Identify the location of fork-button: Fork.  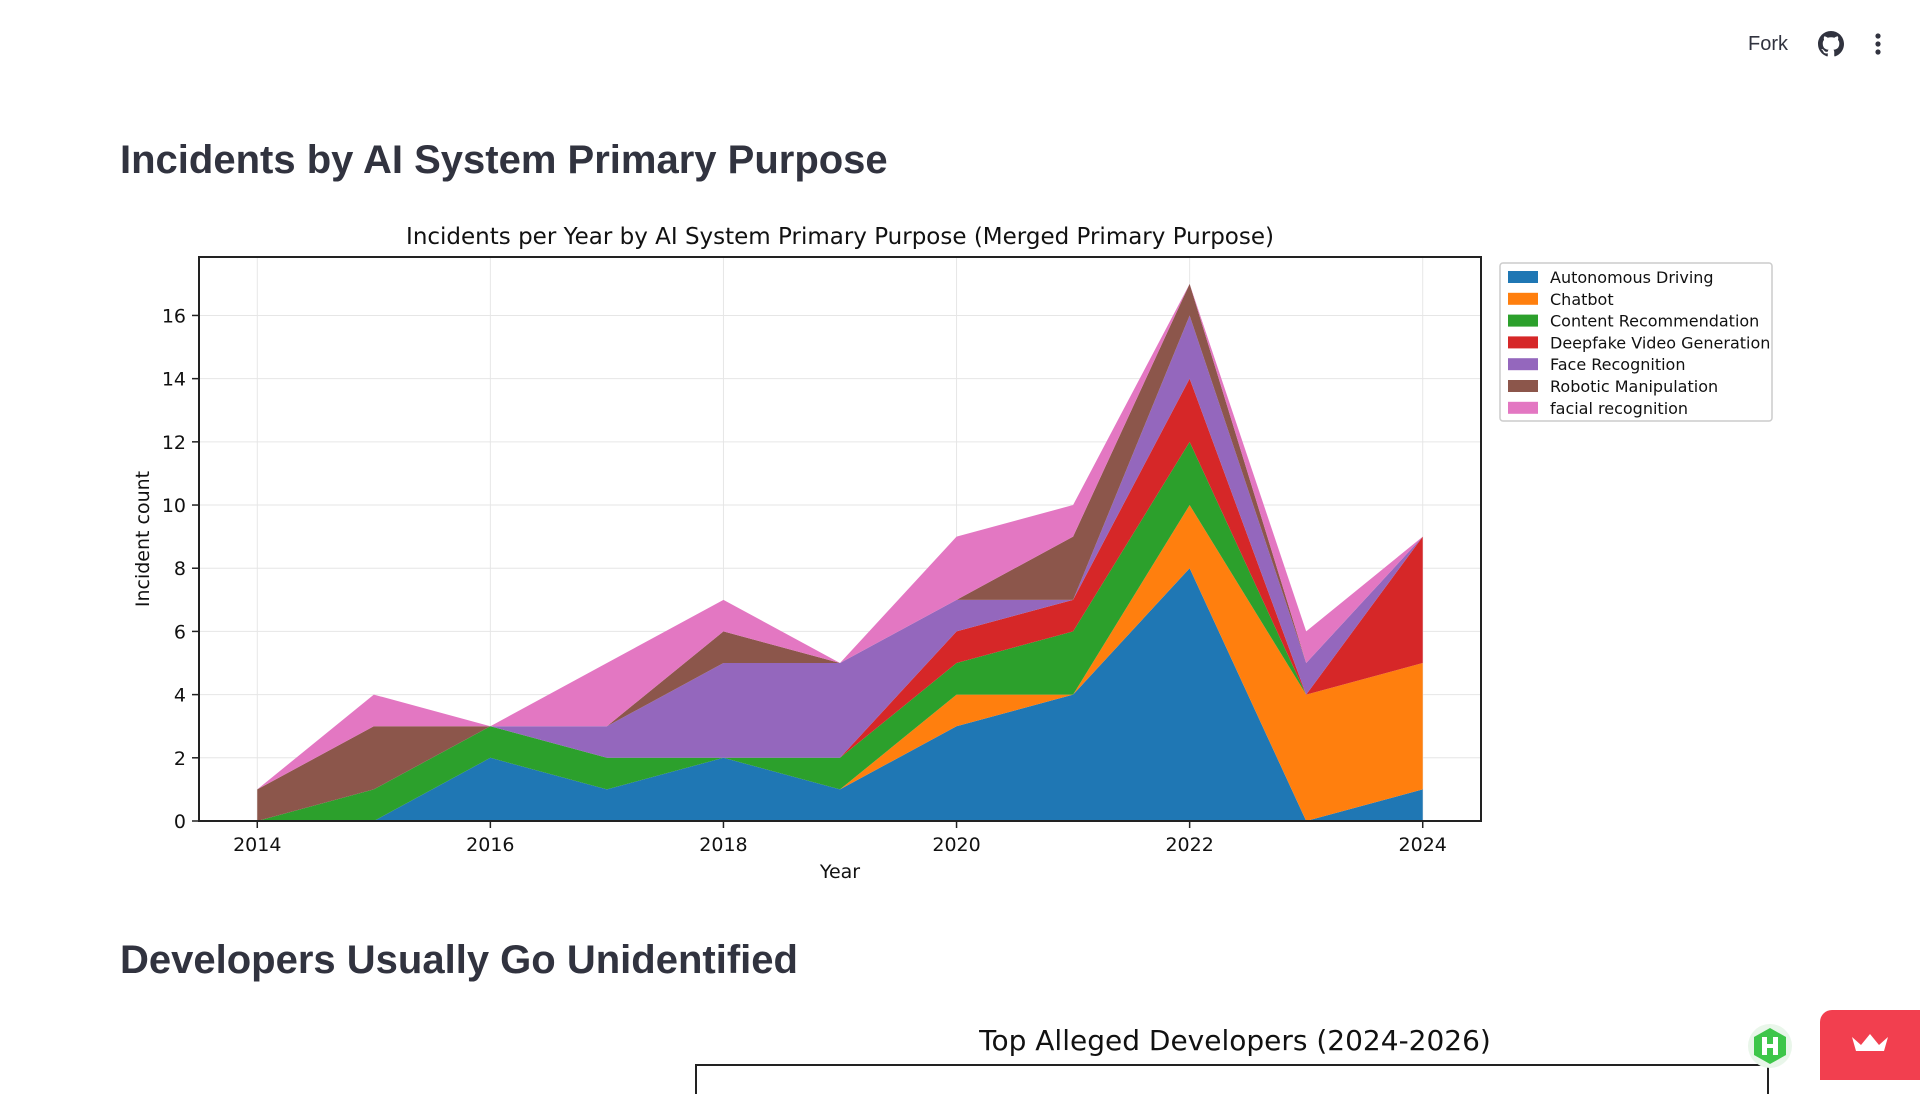
(1768, 43).